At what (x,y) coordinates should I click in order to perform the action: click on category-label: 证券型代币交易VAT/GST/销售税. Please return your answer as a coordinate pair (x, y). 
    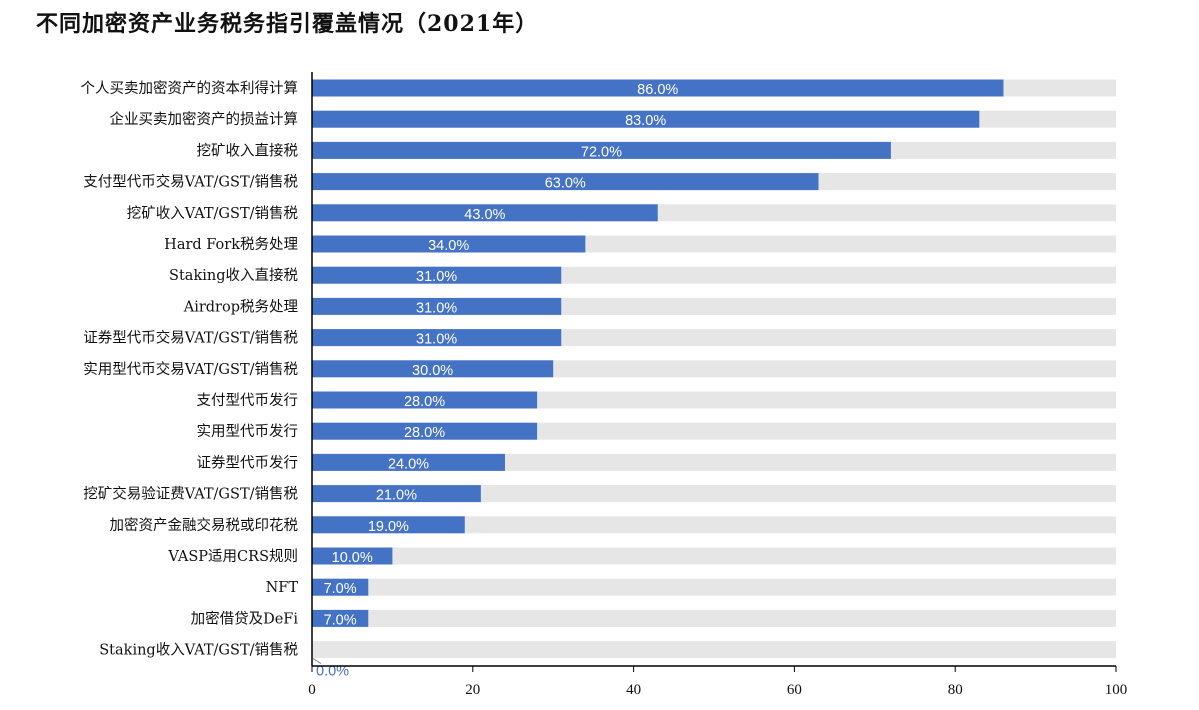
    Looking at the image, I should click on (190, 338).